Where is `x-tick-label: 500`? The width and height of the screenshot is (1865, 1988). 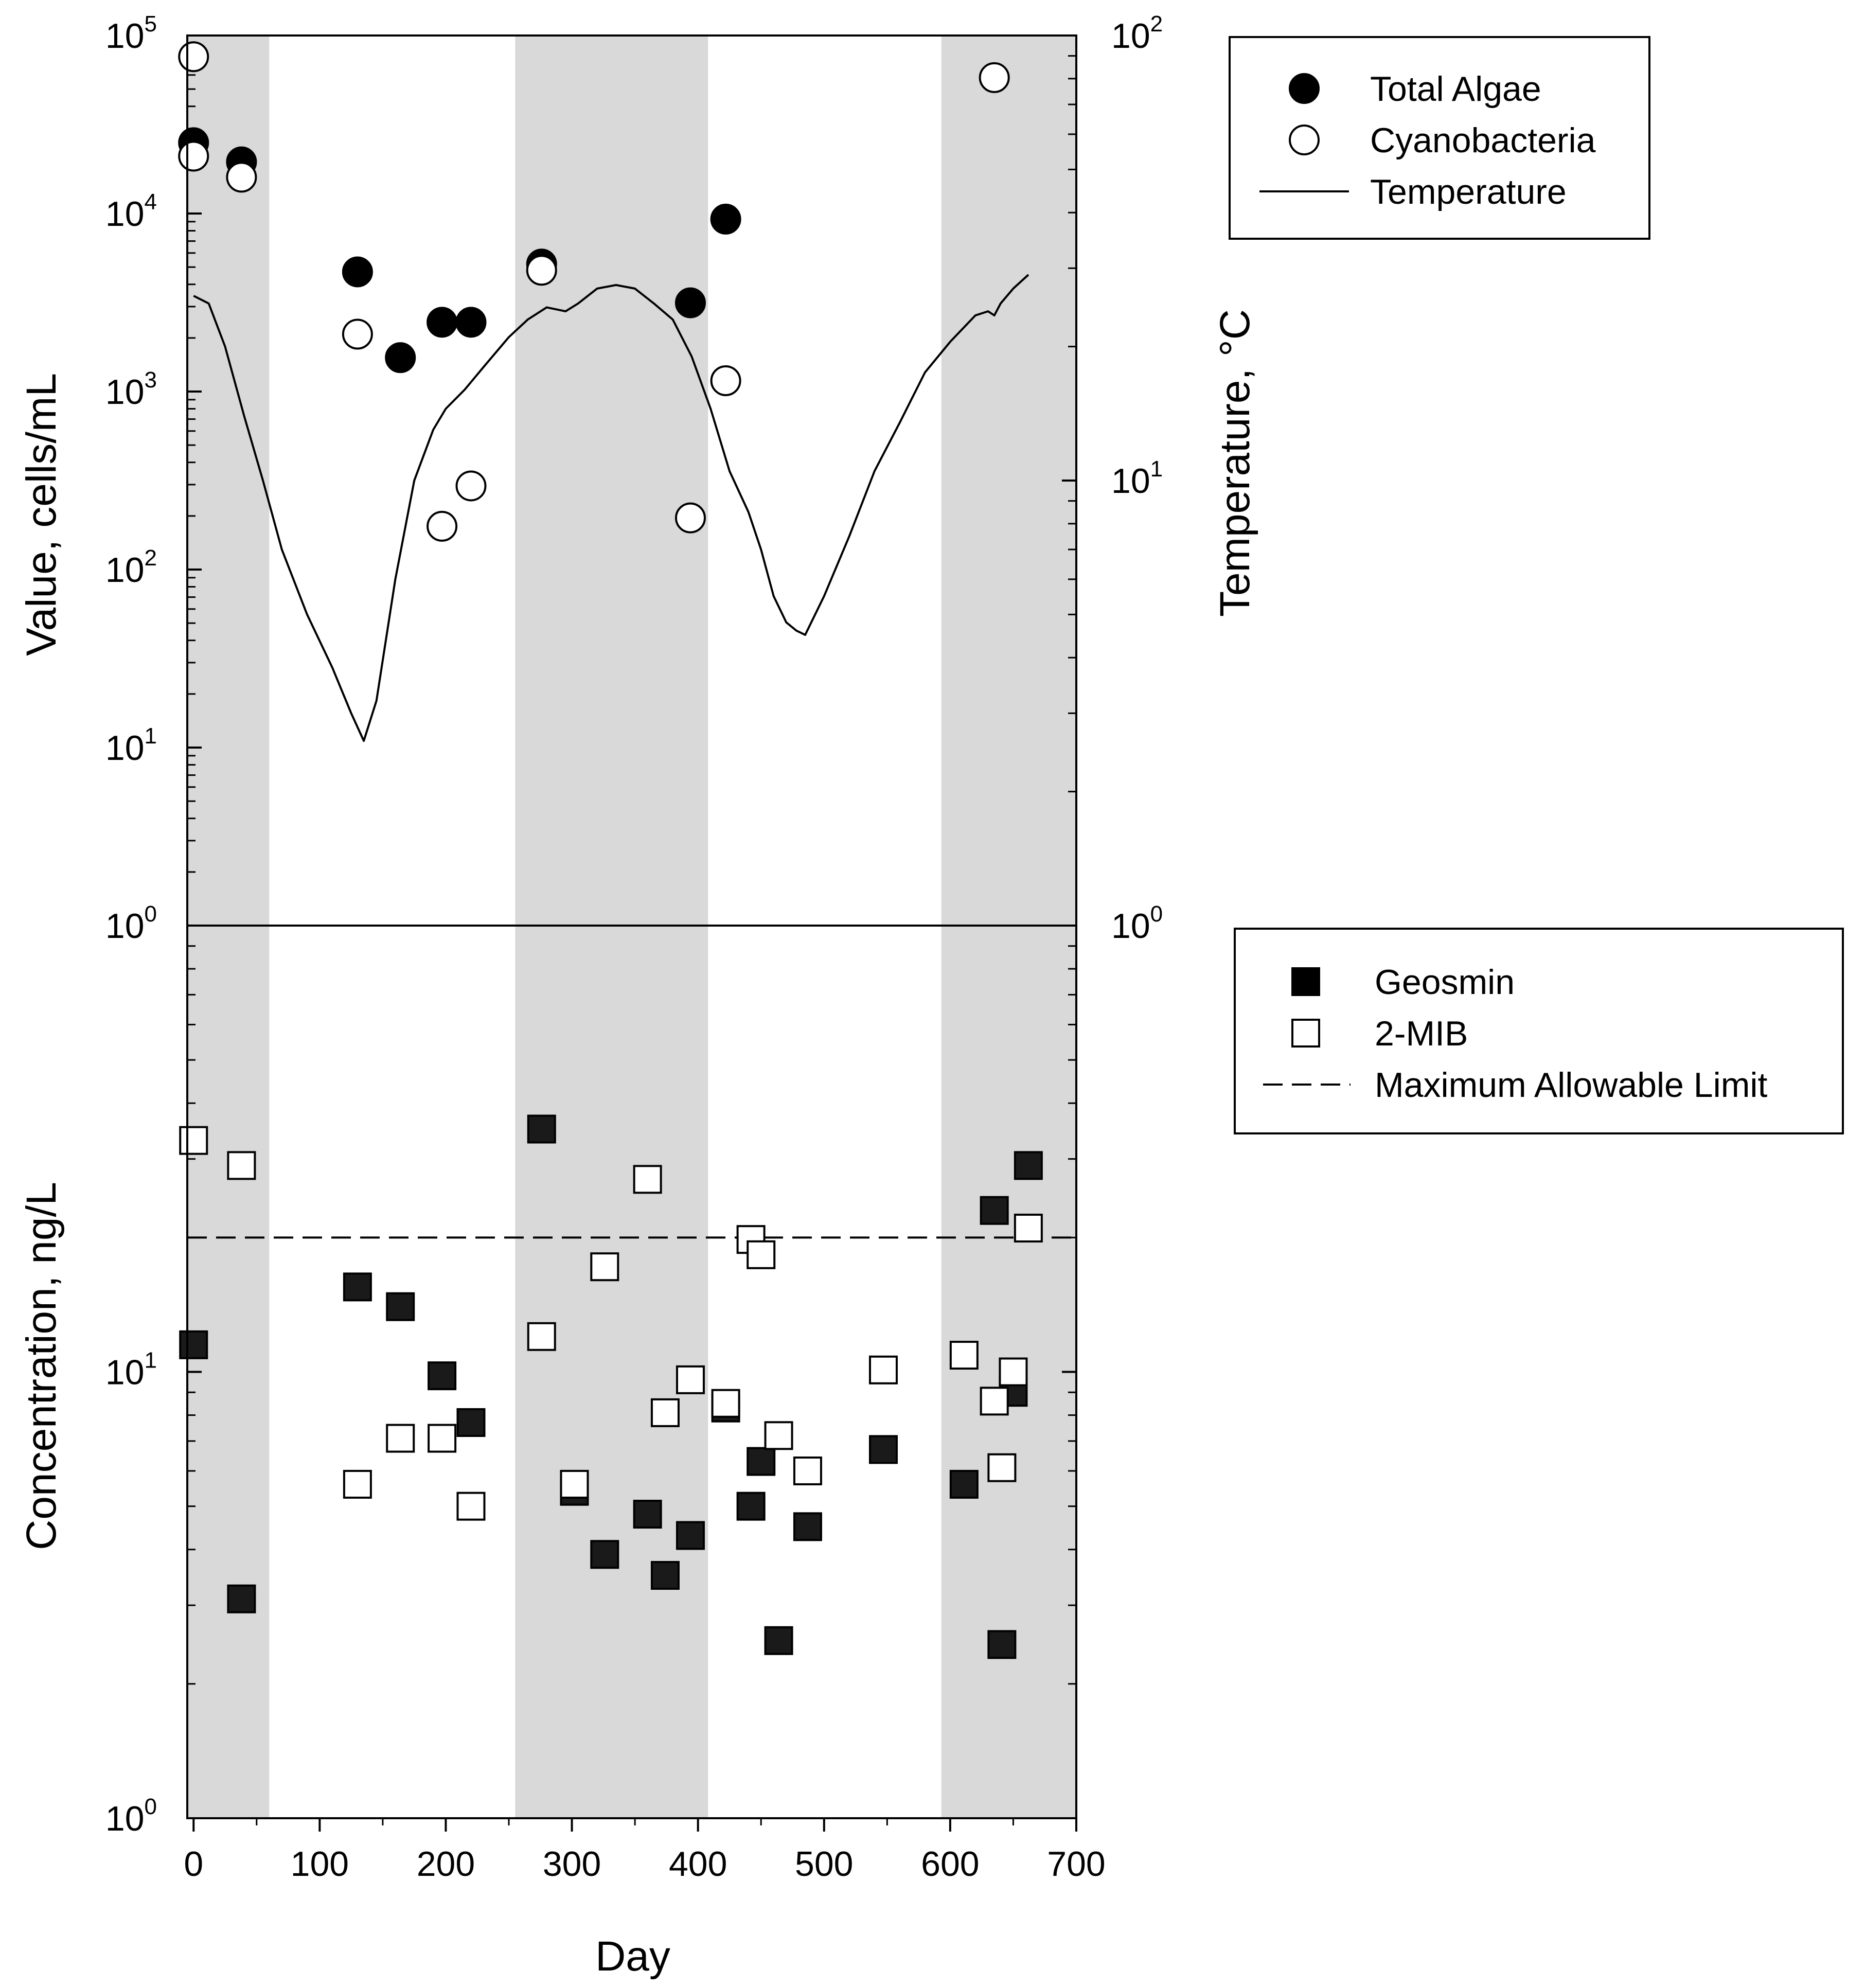 x-tick-label: 500 is located at coordinates (824, 1864).